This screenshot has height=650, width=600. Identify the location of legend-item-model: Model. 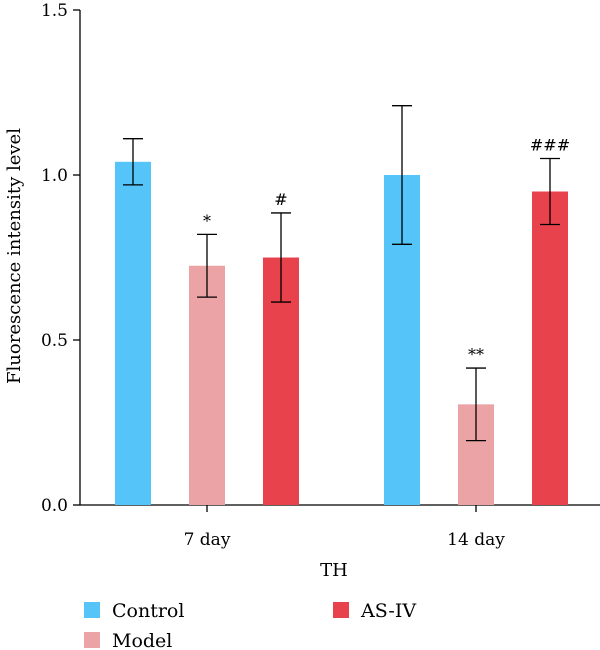
(128, 640).